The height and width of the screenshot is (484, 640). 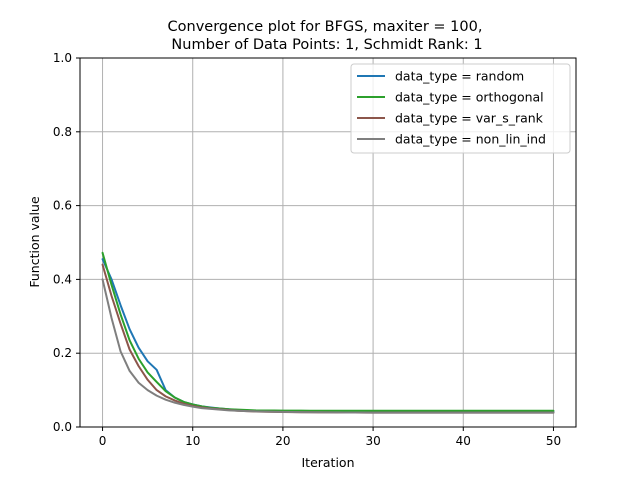 I want to click on x-tick-label: 50, so click(x=553, y=441).